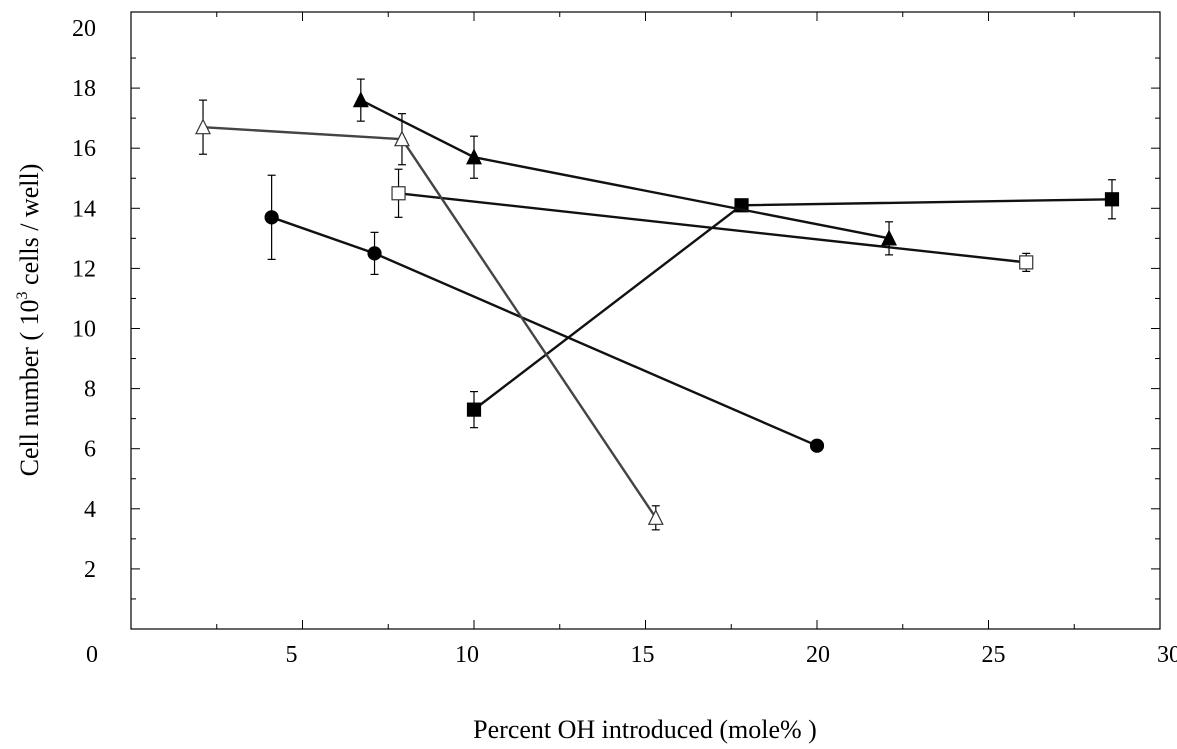 Image resolution: width=1177 pixels, height=749 pixels. I want to click on y-tick-label: 16, so click(84, 149).